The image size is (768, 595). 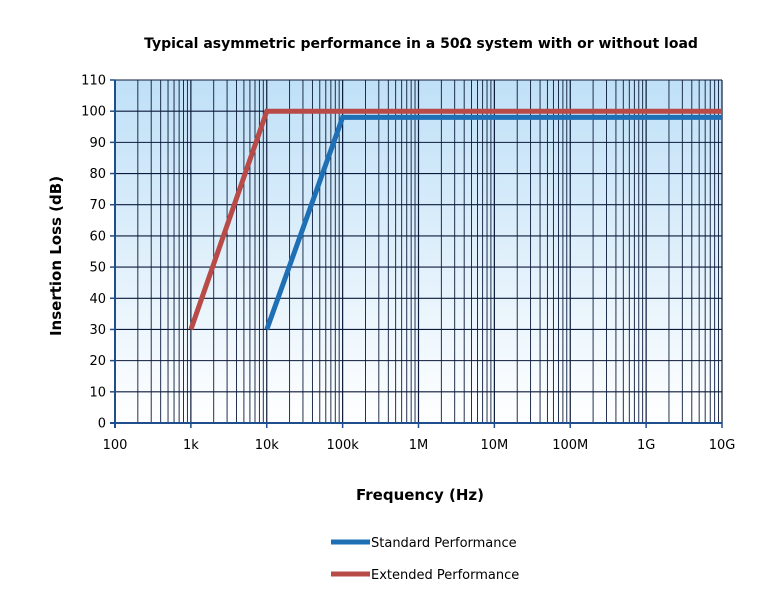 I want to click on y-tick-label: 80, so click(x=97, y=174).